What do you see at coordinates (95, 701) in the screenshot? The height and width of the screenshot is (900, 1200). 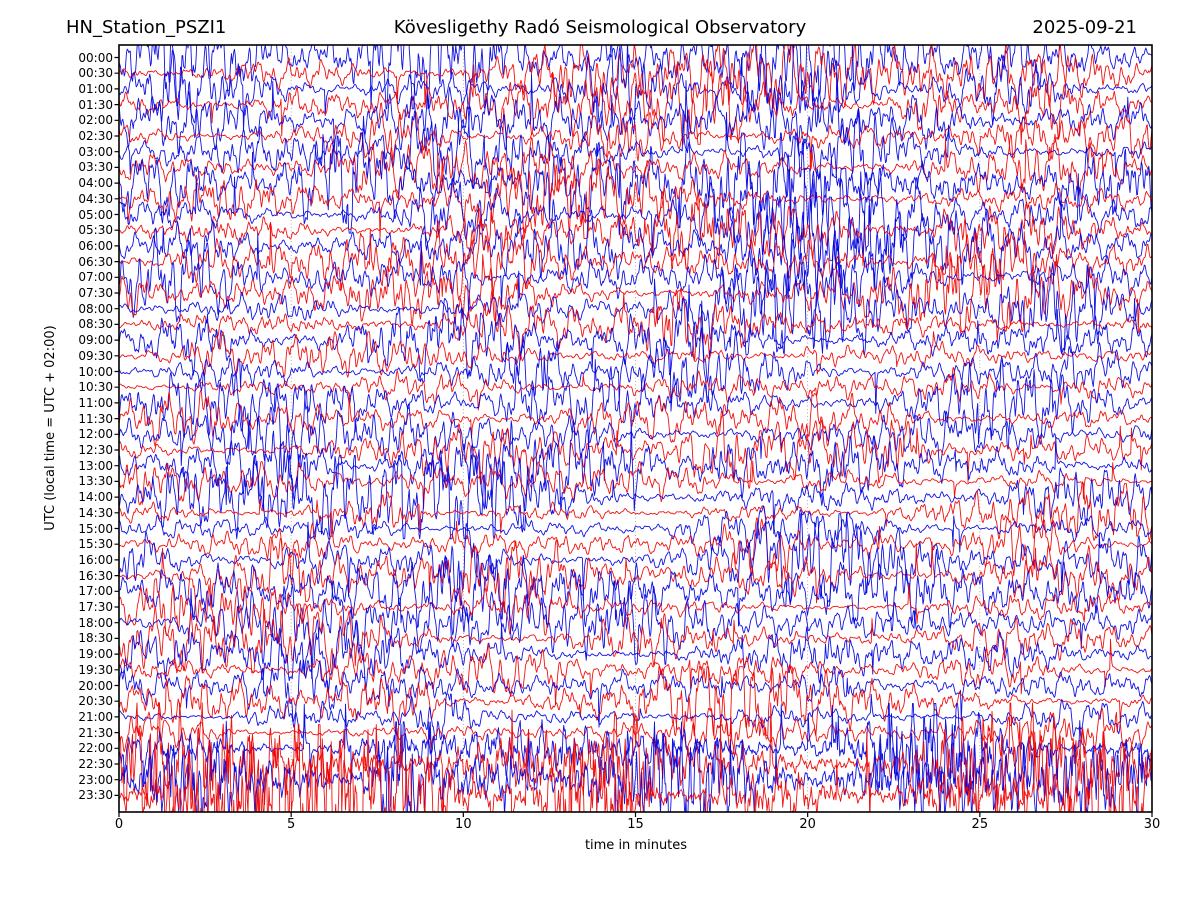 I see `y-tick-label: 20:30` at bounding box center [95, 701].